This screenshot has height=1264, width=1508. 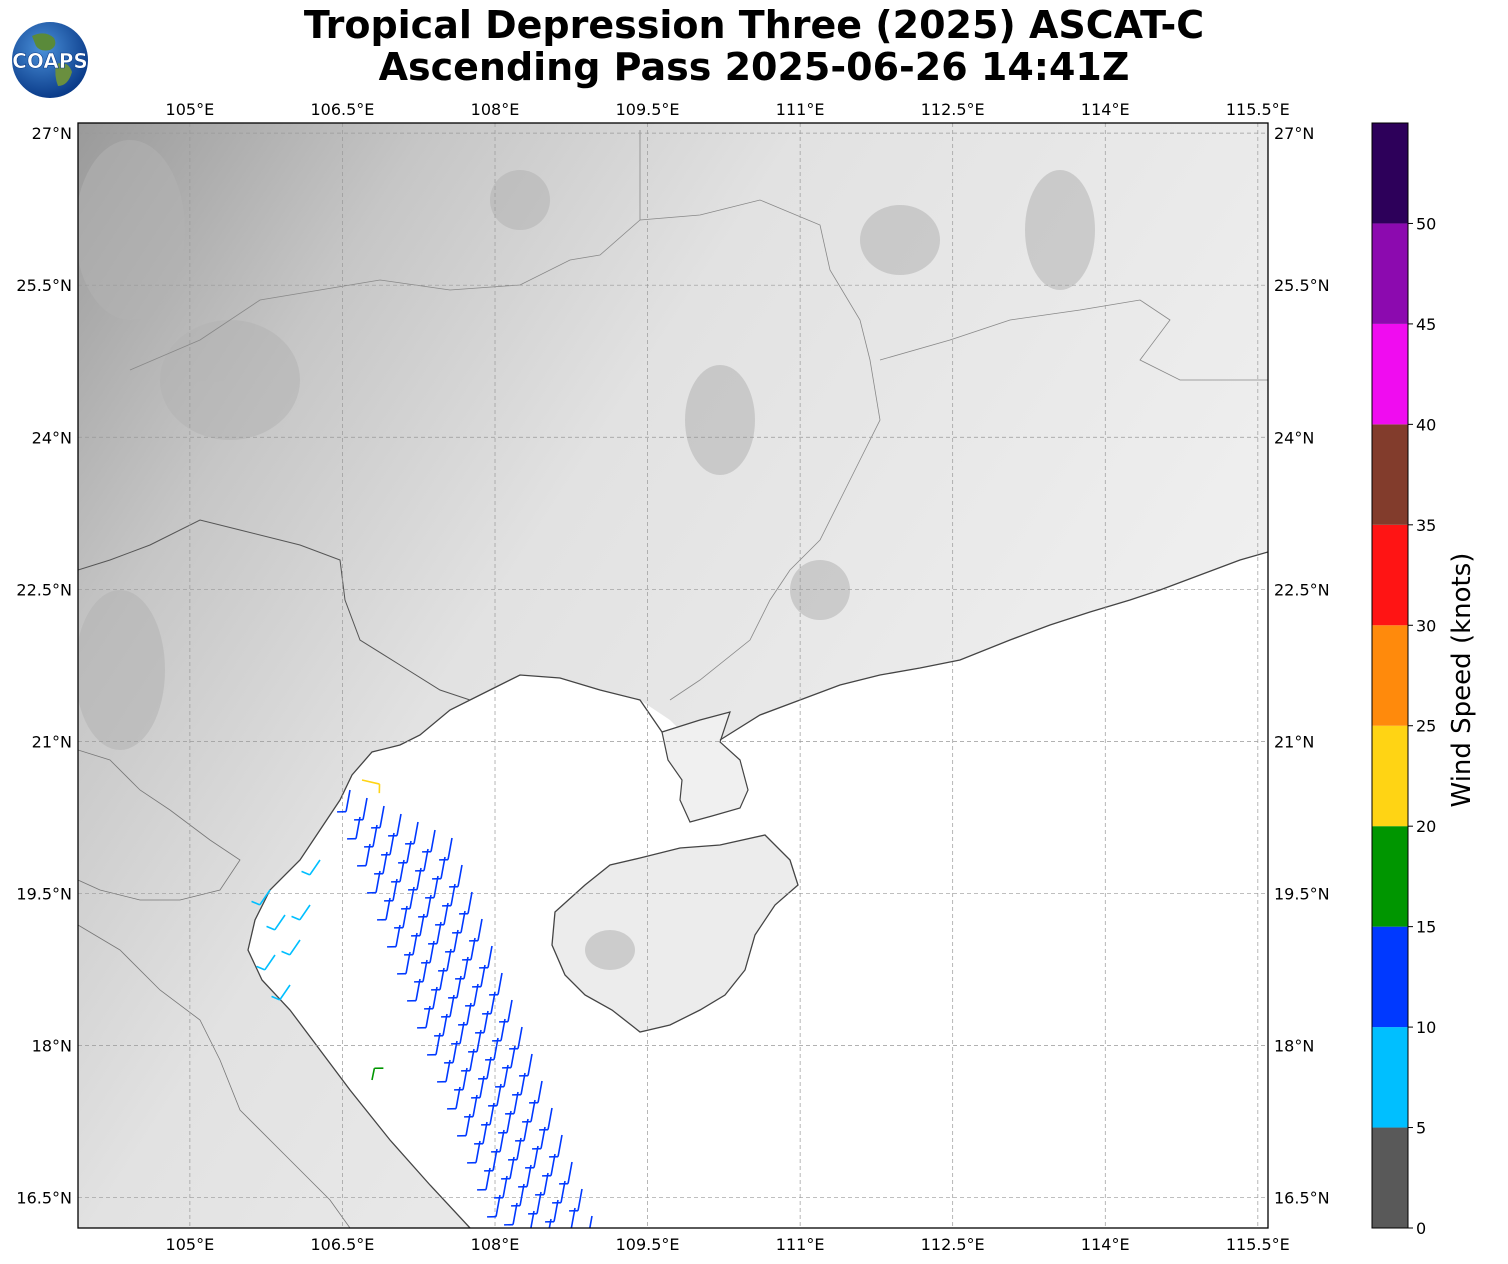 I want to click on land-hainan, so click(x=675, y=933).